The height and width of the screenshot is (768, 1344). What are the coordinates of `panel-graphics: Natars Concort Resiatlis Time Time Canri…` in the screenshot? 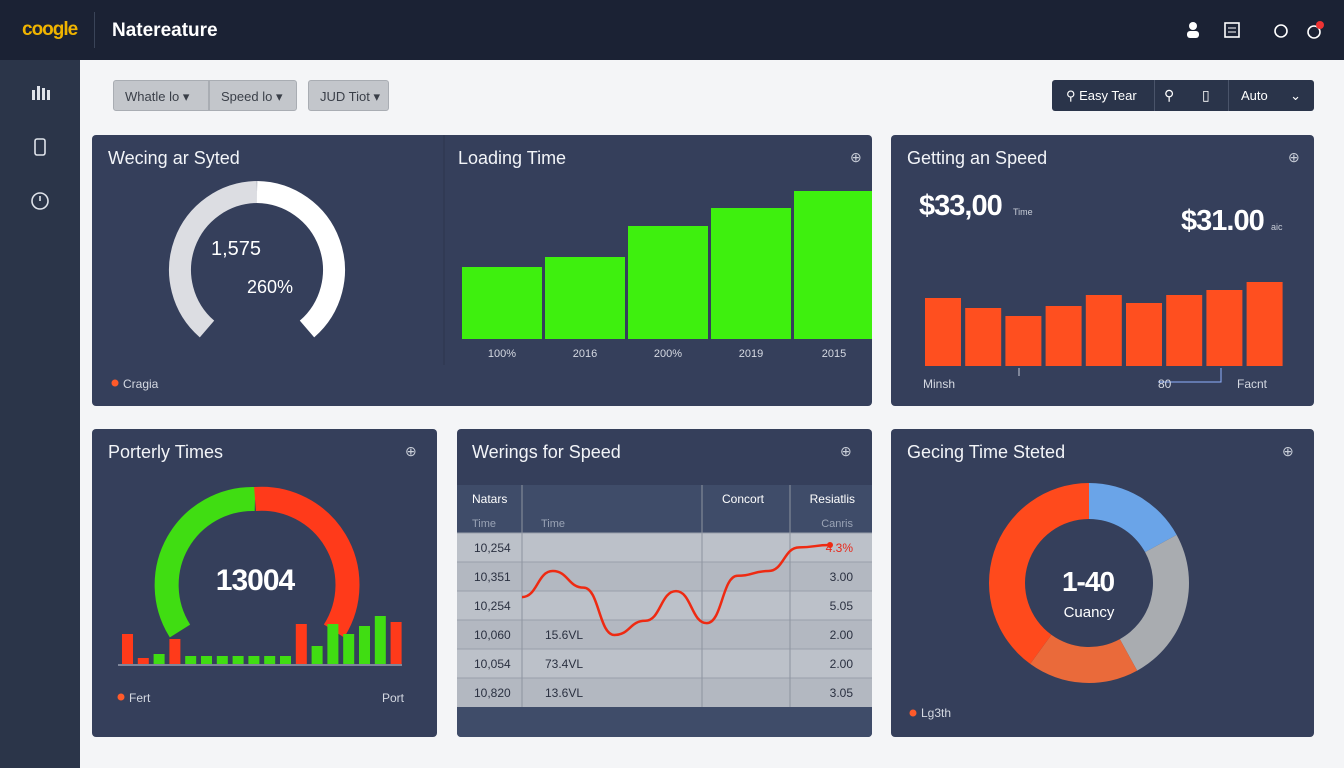 It's located at (664, 590).